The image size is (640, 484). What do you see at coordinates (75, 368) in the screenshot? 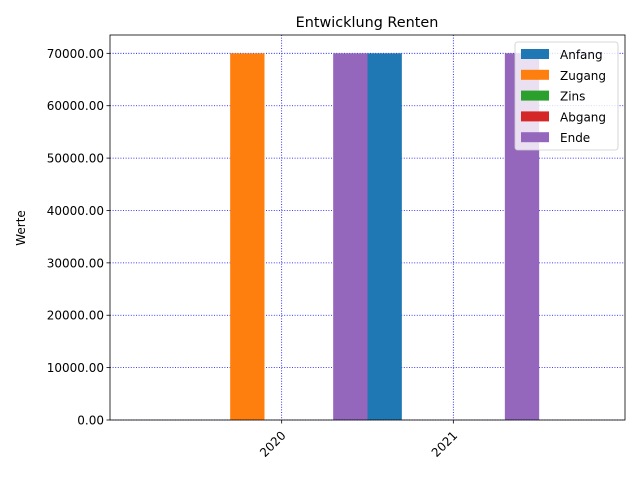
I see `y-tick-label: 10000.00` at bounding box center [75, 368].